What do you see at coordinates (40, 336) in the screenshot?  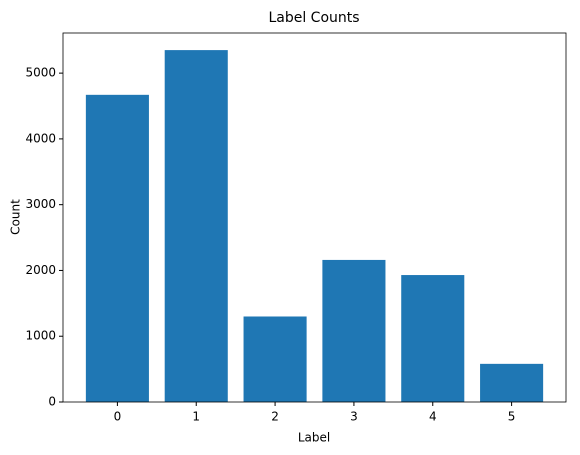 I see `y-tick-label: 1000` at bounding box center [40, 336].